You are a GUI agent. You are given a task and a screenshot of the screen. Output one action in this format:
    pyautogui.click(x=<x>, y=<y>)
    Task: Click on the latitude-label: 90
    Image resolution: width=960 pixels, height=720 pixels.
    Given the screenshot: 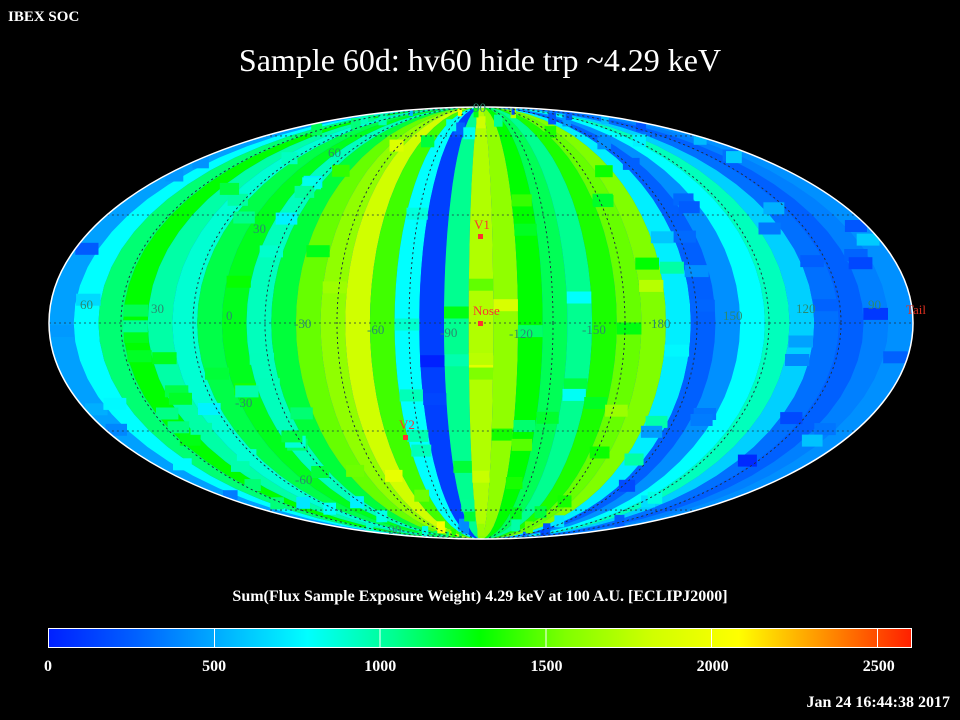 What is the action you would take?
    pyautogui.click(x=479, y=107)
    